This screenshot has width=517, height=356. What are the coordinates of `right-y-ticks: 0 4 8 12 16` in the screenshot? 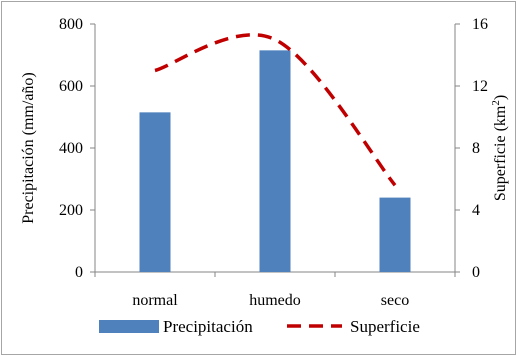 It's located at (471, 148).